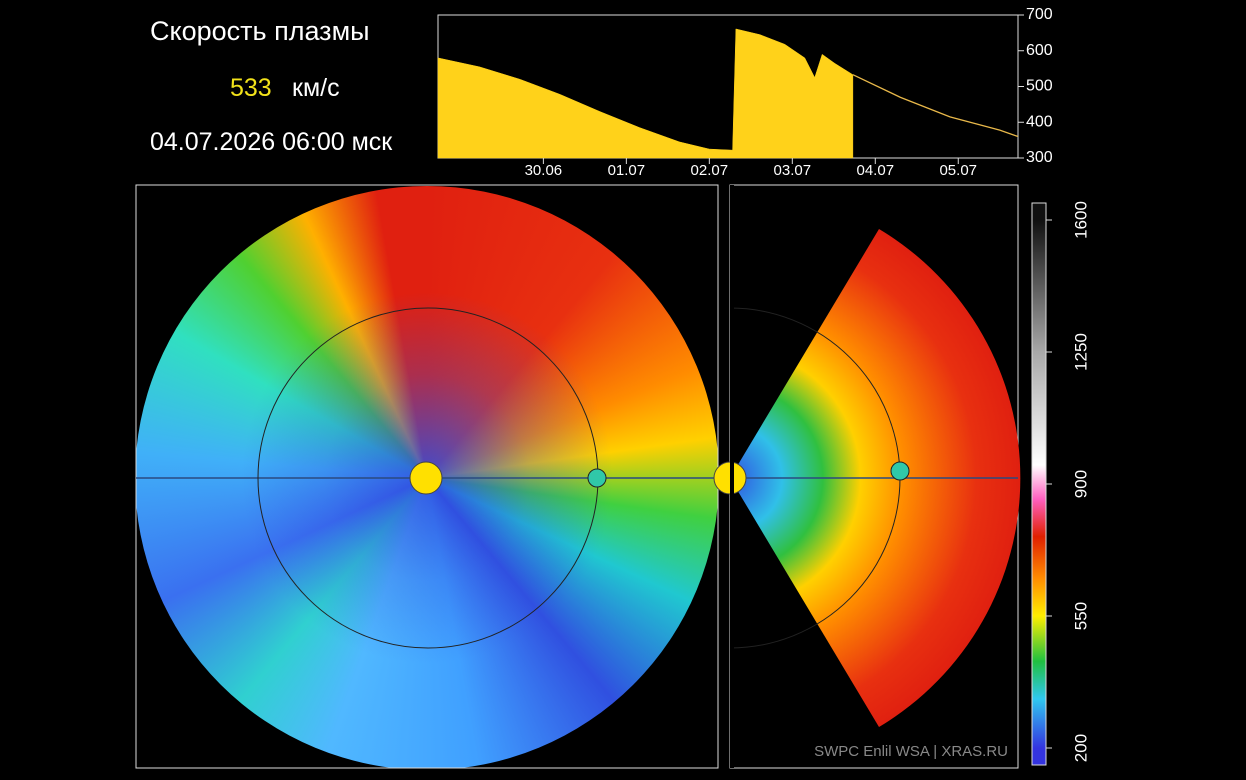 Image resolution: width=1246 pixels, height=780 pixels. What do you see at coordinates (935, 106) in the screenshot?
I see `line` at bounding box center [935, 106].